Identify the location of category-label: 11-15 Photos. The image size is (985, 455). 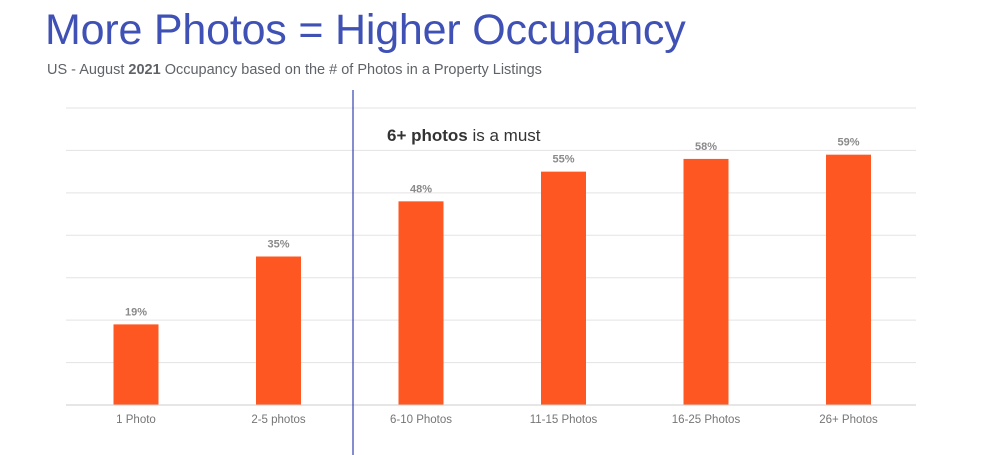
(564, 420).